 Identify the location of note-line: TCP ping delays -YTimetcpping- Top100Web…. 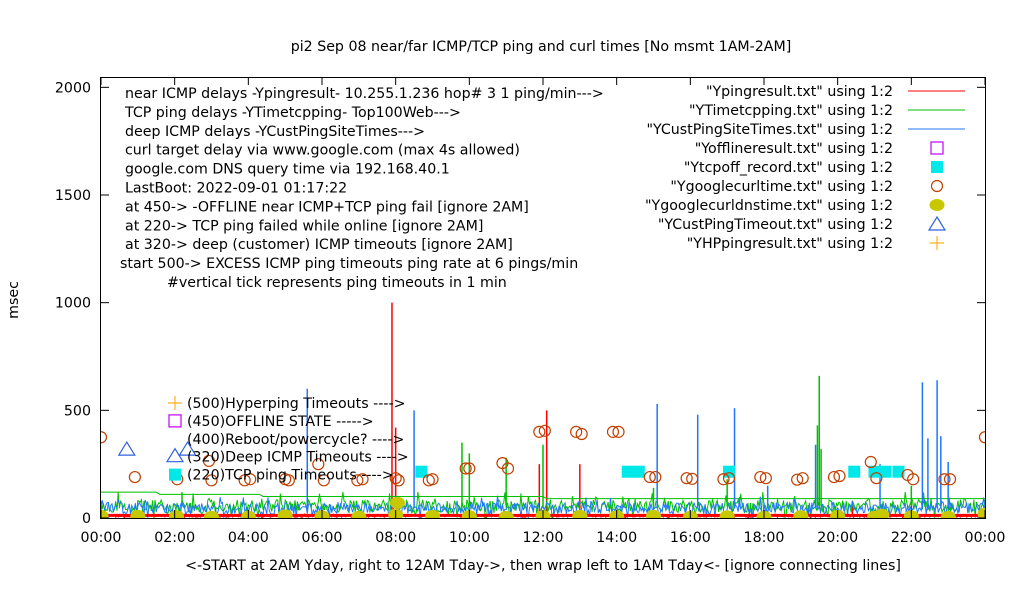
(292, 113).